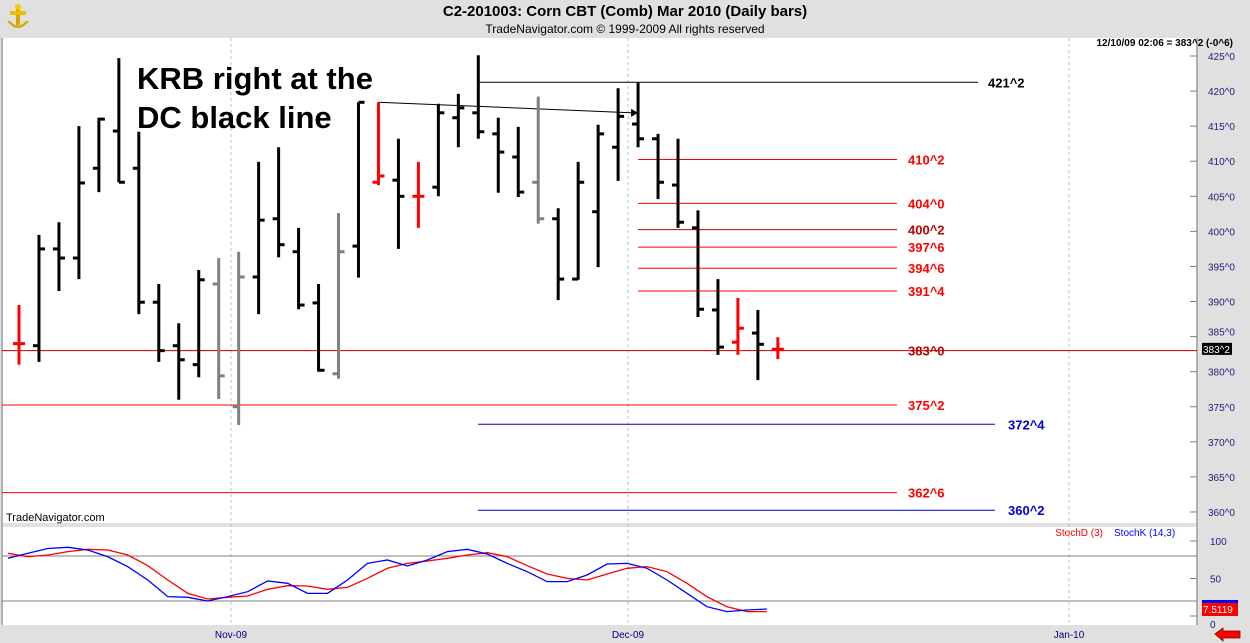  Describe the element at coordinates (1079, 533) in the screenshot. I see `legend-stochd: StochD (3)` at that location.